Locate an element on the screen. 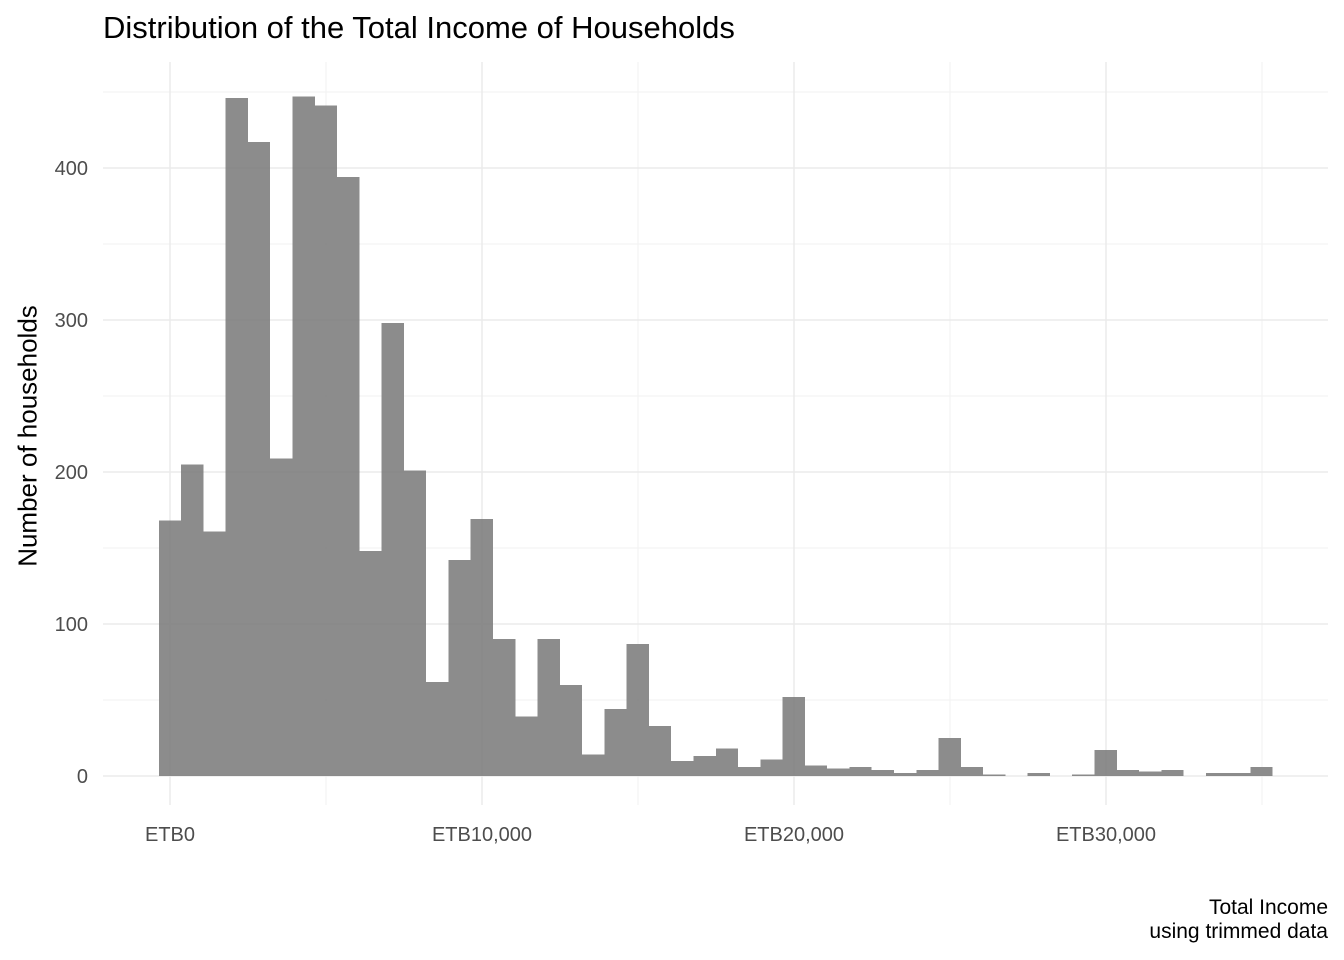 The image size is (1344, 960). x-tick-labels: ETB0 ETB10,000 ETB20,000 ETB30,000 is located at coordinates (650, 835).